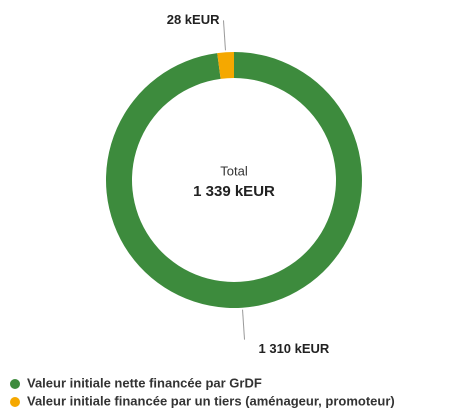 Image resolution: width=467 pixels, height=417 pixels. Describe the element at coordinates (234, 191) in the screenshot. I see `center-value: 1 339 kEUR` at that location.